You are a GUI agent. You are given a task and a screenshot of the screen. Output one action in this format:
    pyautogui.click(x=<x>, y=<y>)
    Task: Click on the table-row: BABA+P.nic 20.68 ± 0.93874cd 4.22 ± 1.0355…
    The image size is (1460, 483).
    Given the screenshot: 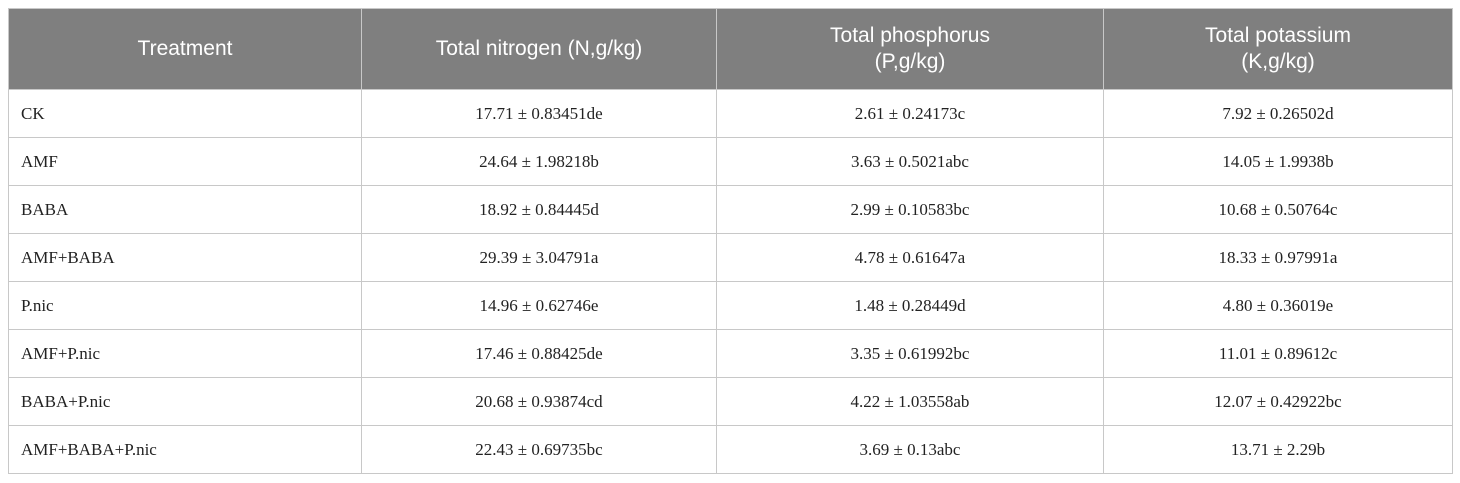 What is the action you would take?
    pyautogui.click(x=730, y=401)
    